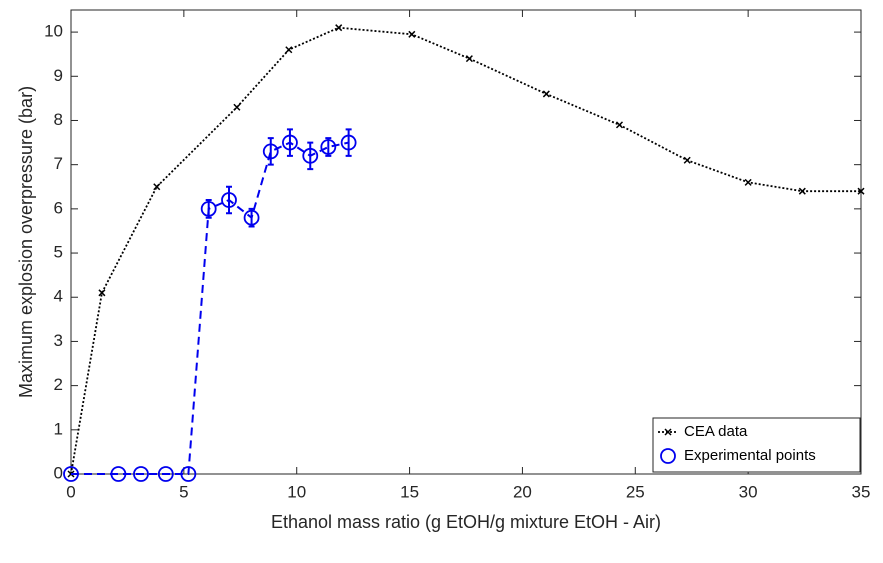 This screenshot has height=563, width=883. I want to click on y-tick-label: 9, so click(58, 75).